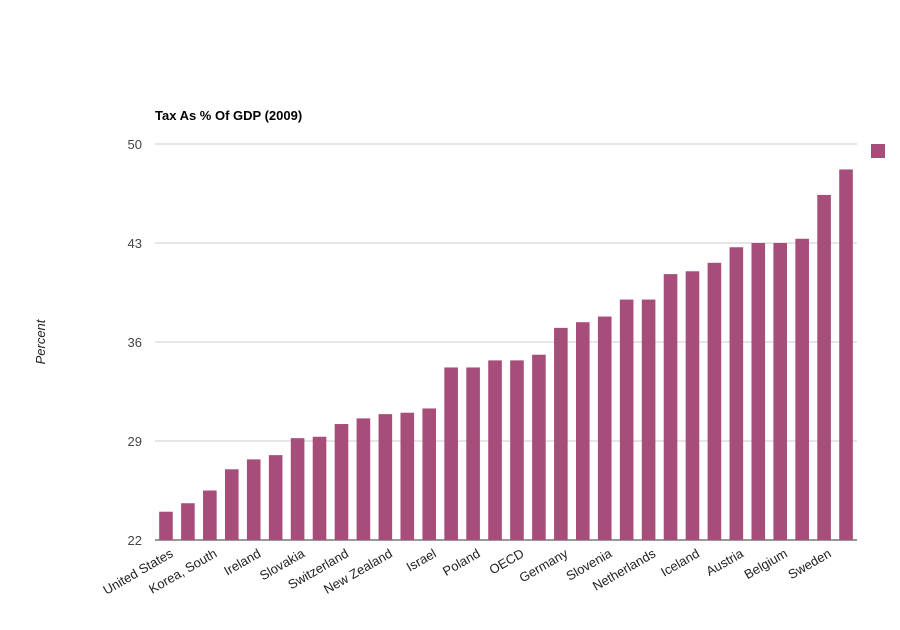  What do you see at coordinates (461, 562) in the screenshot?
I see `x-tick-label: Poland` at bounding box center [461, 562].